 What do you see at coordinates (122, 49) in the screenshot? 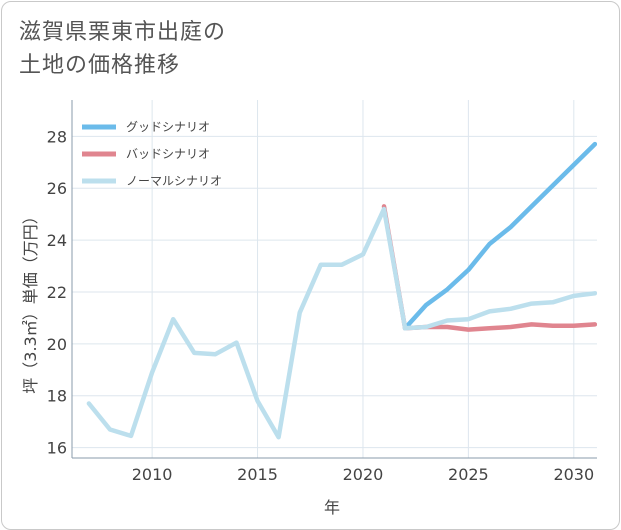
I see `chart-title: 滋賀県栗東市出庭の 土地の価格推移` at bounding box center [122, 49].